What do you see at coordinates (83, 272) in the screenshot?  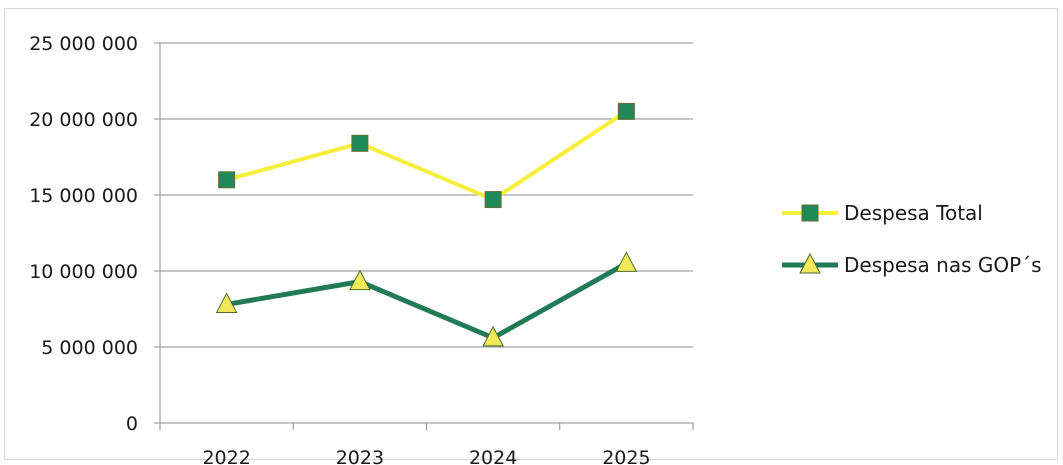 I see `y-tick-label: 10 000 000` at bounding box center [83, 272].